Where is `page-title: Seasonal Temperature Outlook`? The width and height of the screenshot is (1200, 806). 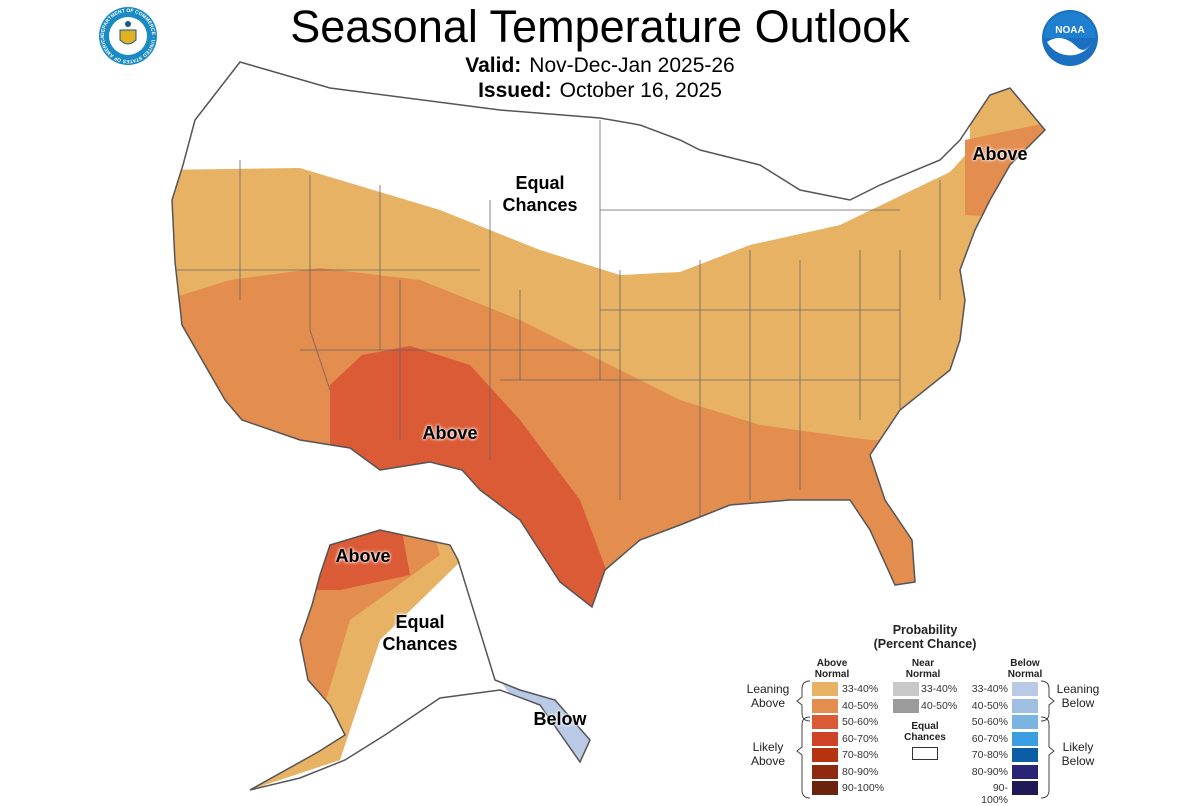 page-title: Seasonal Temperature Outlook is located at coordinates (600, 26).